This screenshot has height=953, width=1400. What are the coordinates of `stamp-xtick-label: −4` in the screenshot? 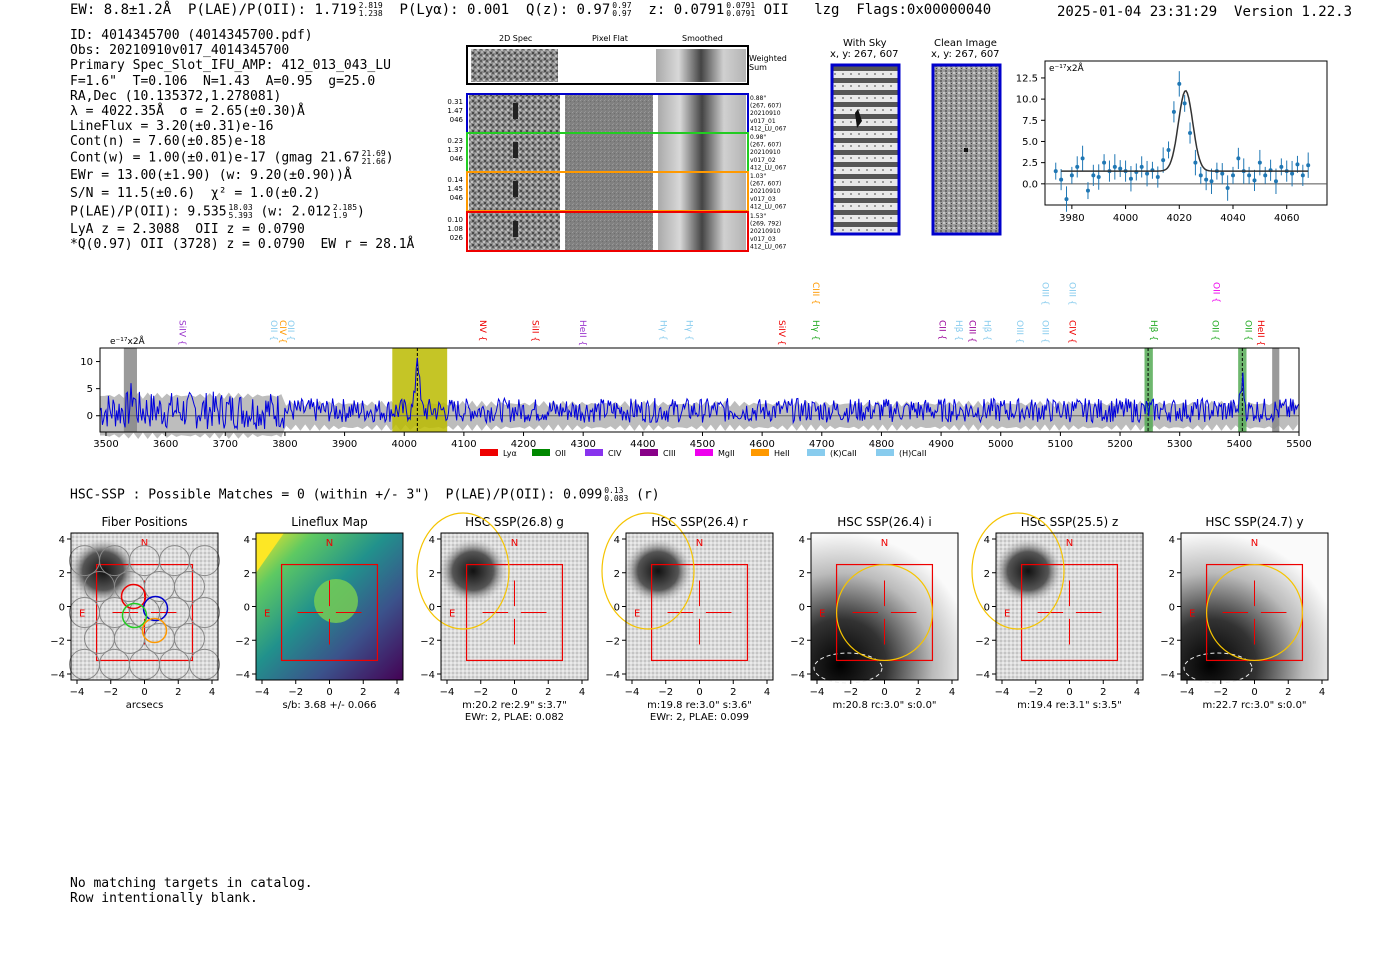 It's located at (632, 692).